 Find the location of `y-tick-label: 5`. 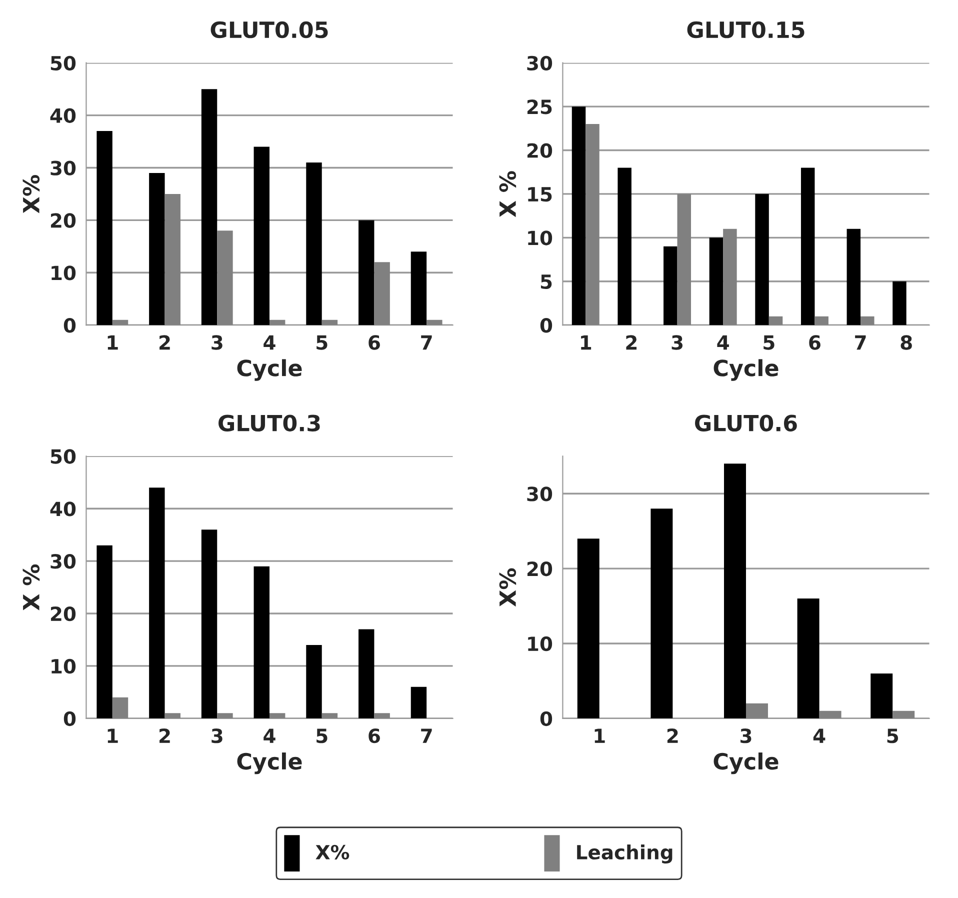

y-tick-label: 5 is located at coordinates (546, 282).